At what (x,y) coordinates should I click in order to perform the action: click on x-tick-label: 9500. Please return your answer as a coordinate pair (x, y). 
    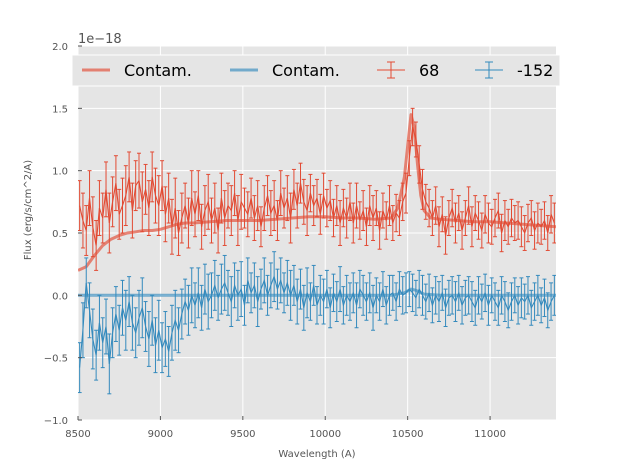
    Looking at the image, I should click on (242, 434).